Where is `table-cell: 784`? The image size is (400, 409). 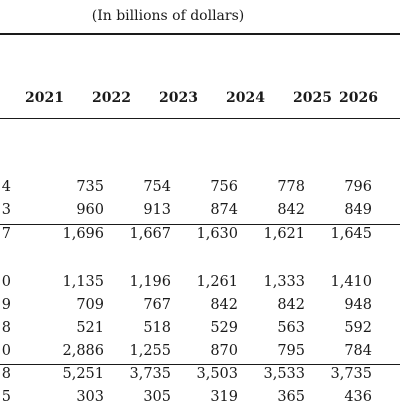
table-cell: 784 is located at coordinates (358, 351).